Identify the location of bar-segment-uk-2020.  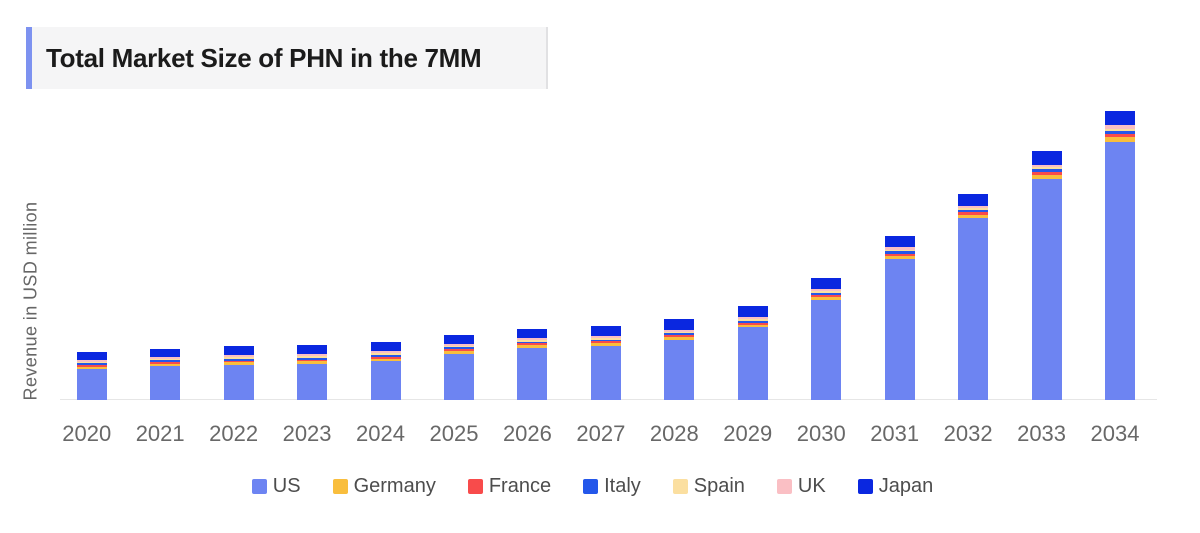
(91, 361).